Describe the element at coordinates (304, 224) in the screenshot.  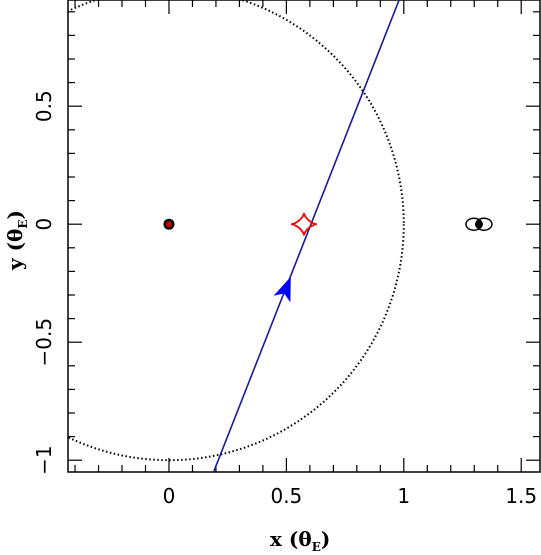
I see `caustic` at that location.